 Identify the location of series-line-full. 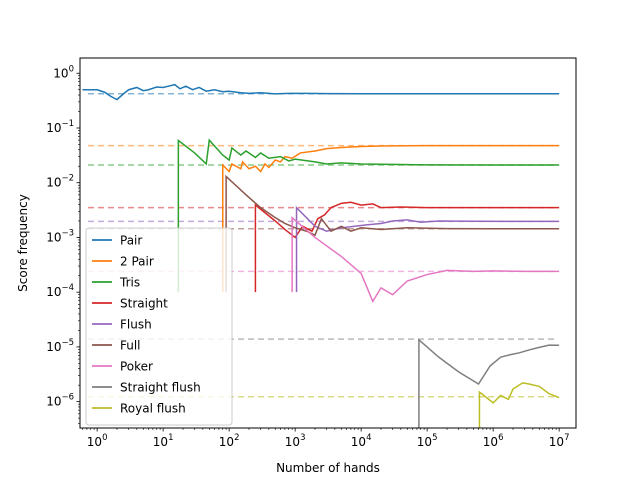
(392, 233).